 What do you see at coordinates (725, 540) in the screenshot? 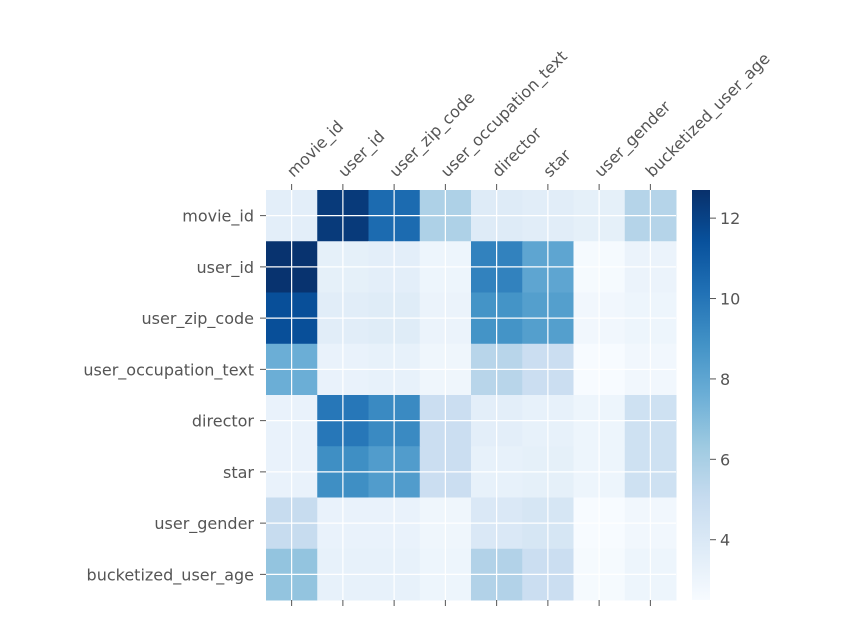
I see `colorbar-tick-label: 4` at bounding box center [725, 540].